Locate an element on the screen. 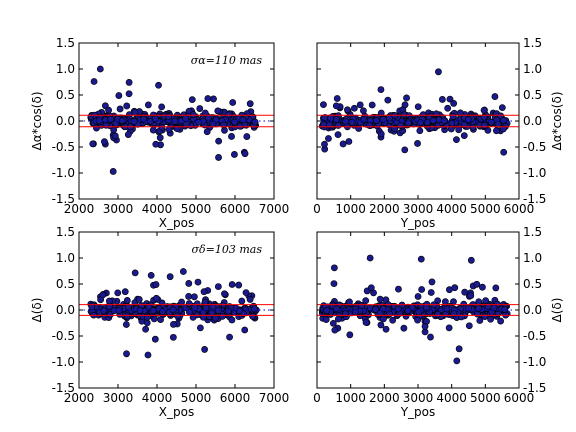  x-tick-label: 5000 is located at coordinates (196, 398).